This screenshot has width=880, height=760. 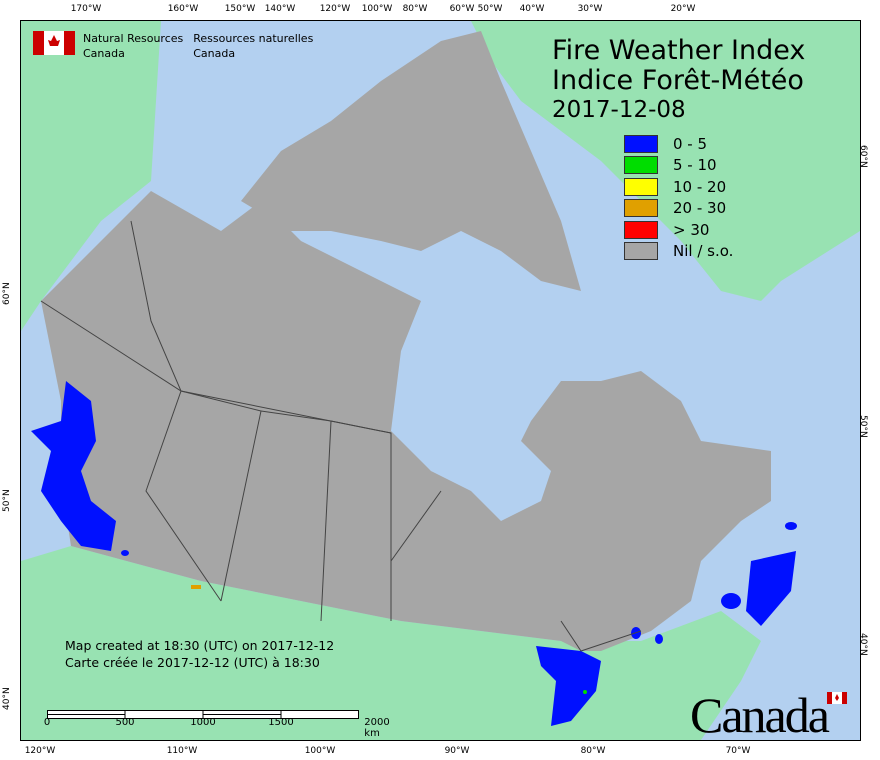 I want to click on legend-item: 20 - 30, so click(x=678, y=209).